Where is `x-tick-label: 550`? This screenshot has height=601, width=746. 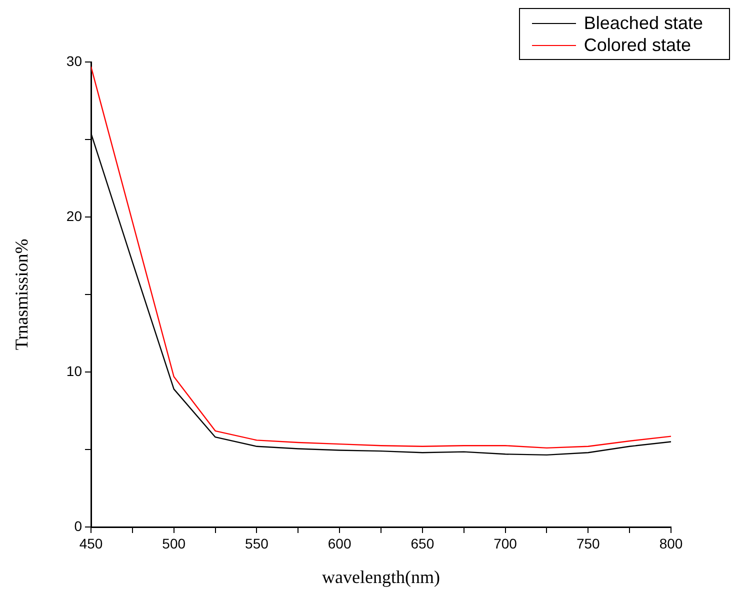 x-tick-label: 550 is located at coordinates (257, 543).